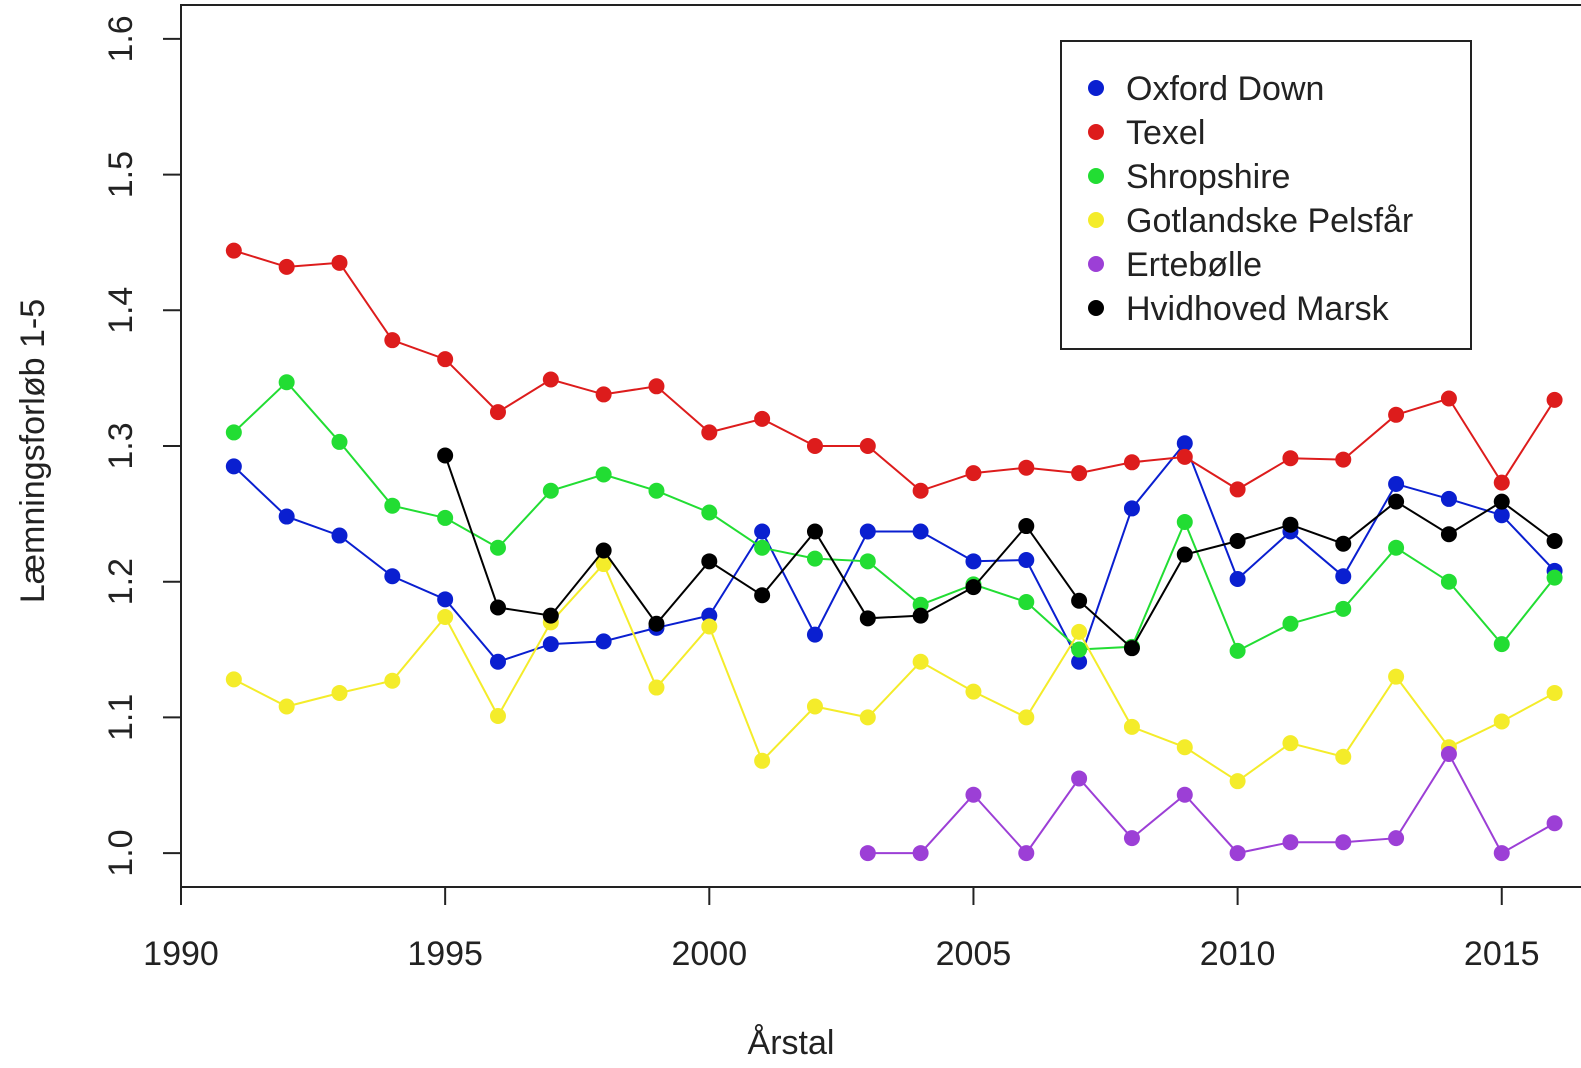 The image size is (1581, 1068). Describe the element at coordinates (974, 954) in the screenshot. I see `x-tick-label: 2005` at that location.